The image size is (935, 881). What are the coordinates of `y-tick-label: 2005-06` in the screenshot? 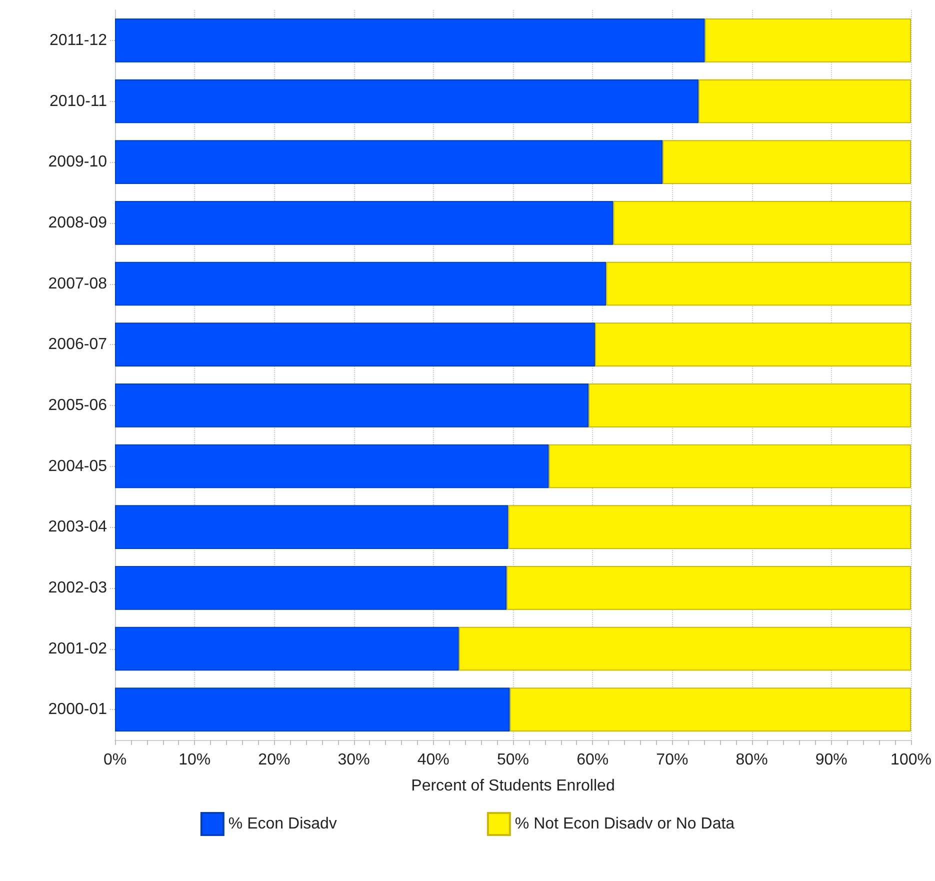 It's located at (78, 405).